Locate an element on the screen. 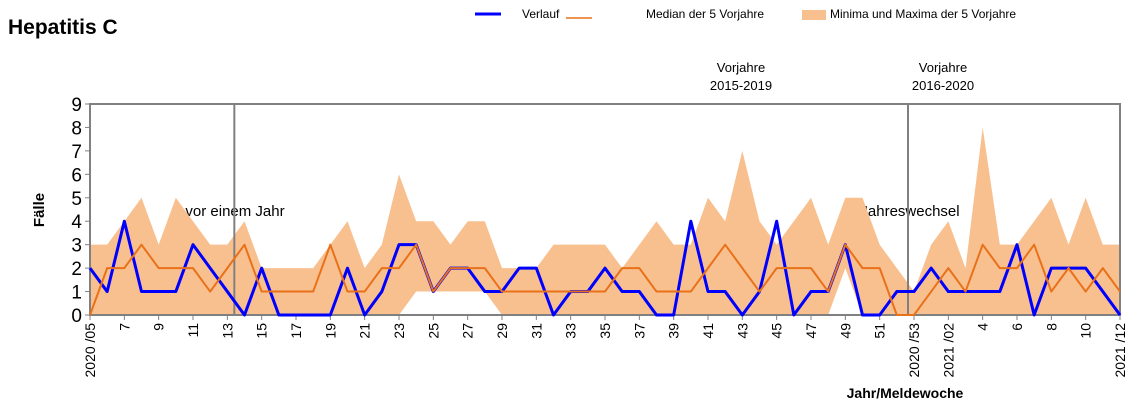  x-tick-label: 33 is located at coordinates (571, 331).